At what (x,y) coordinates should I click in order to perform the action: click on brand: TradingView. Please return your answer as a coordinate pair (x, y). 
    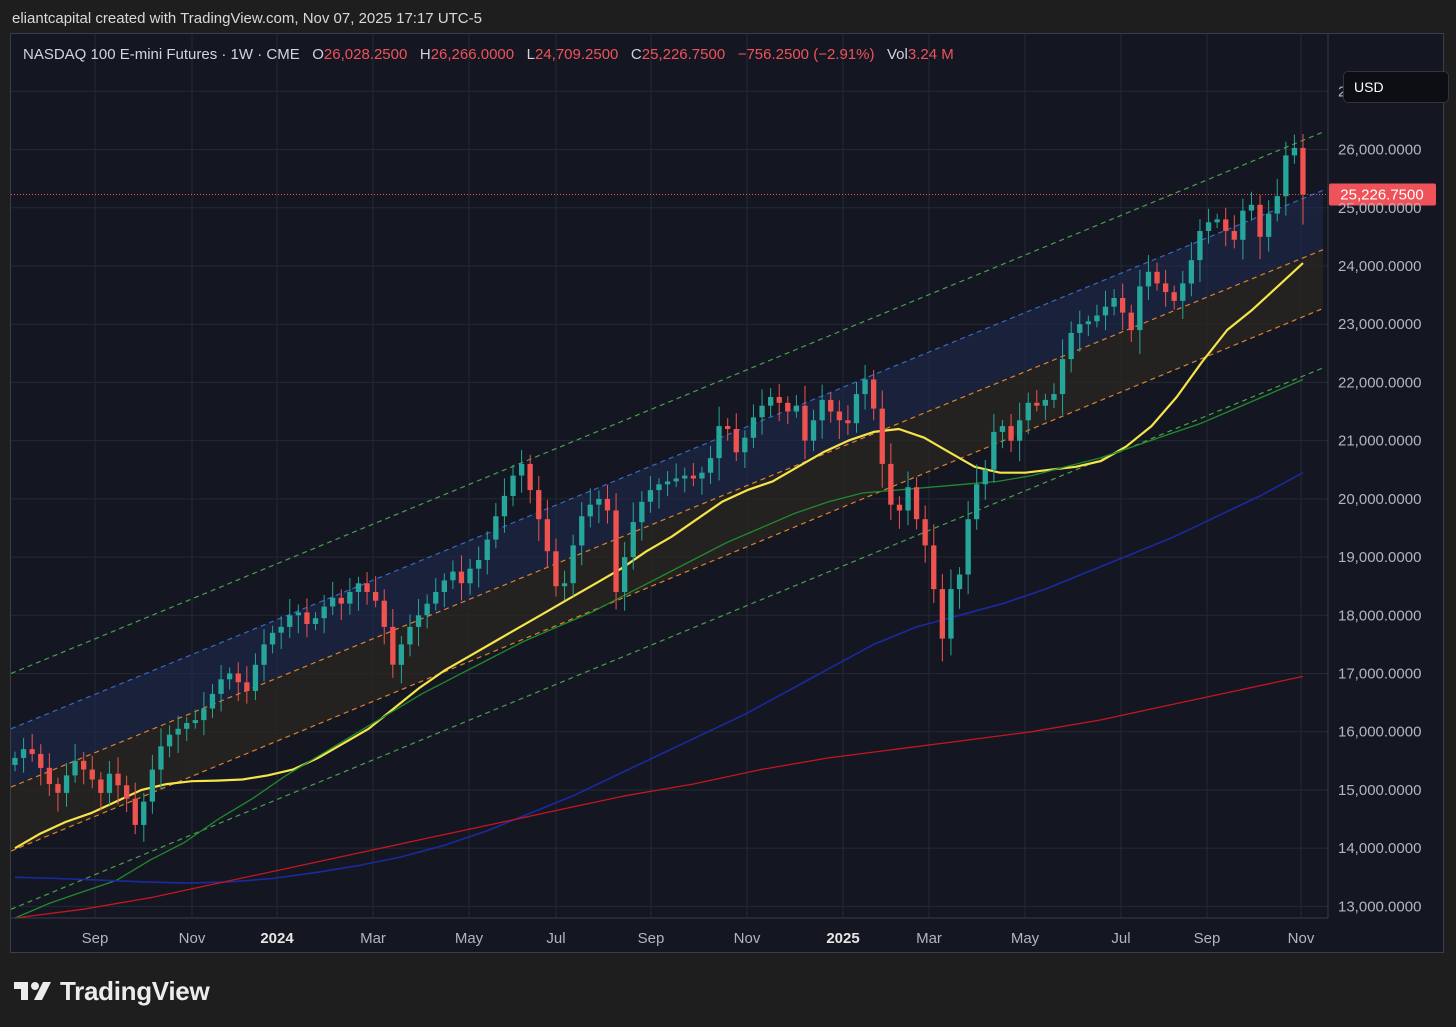
    Looking at the image, I should click on (112, 991).